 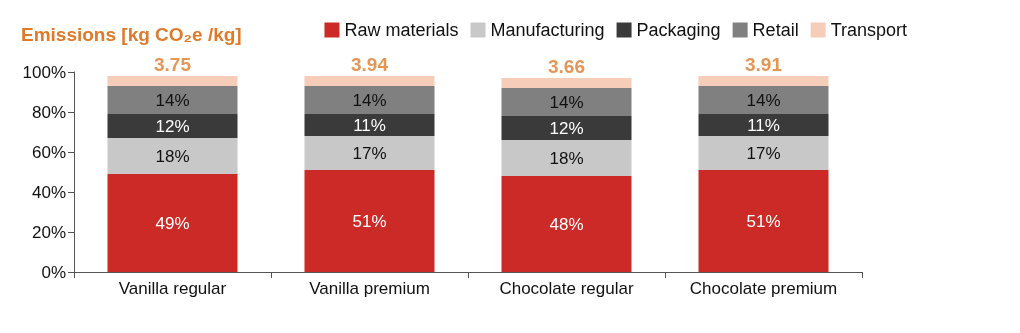 I want to click on legend-label: Raw materials, so click(x=401, y=30).